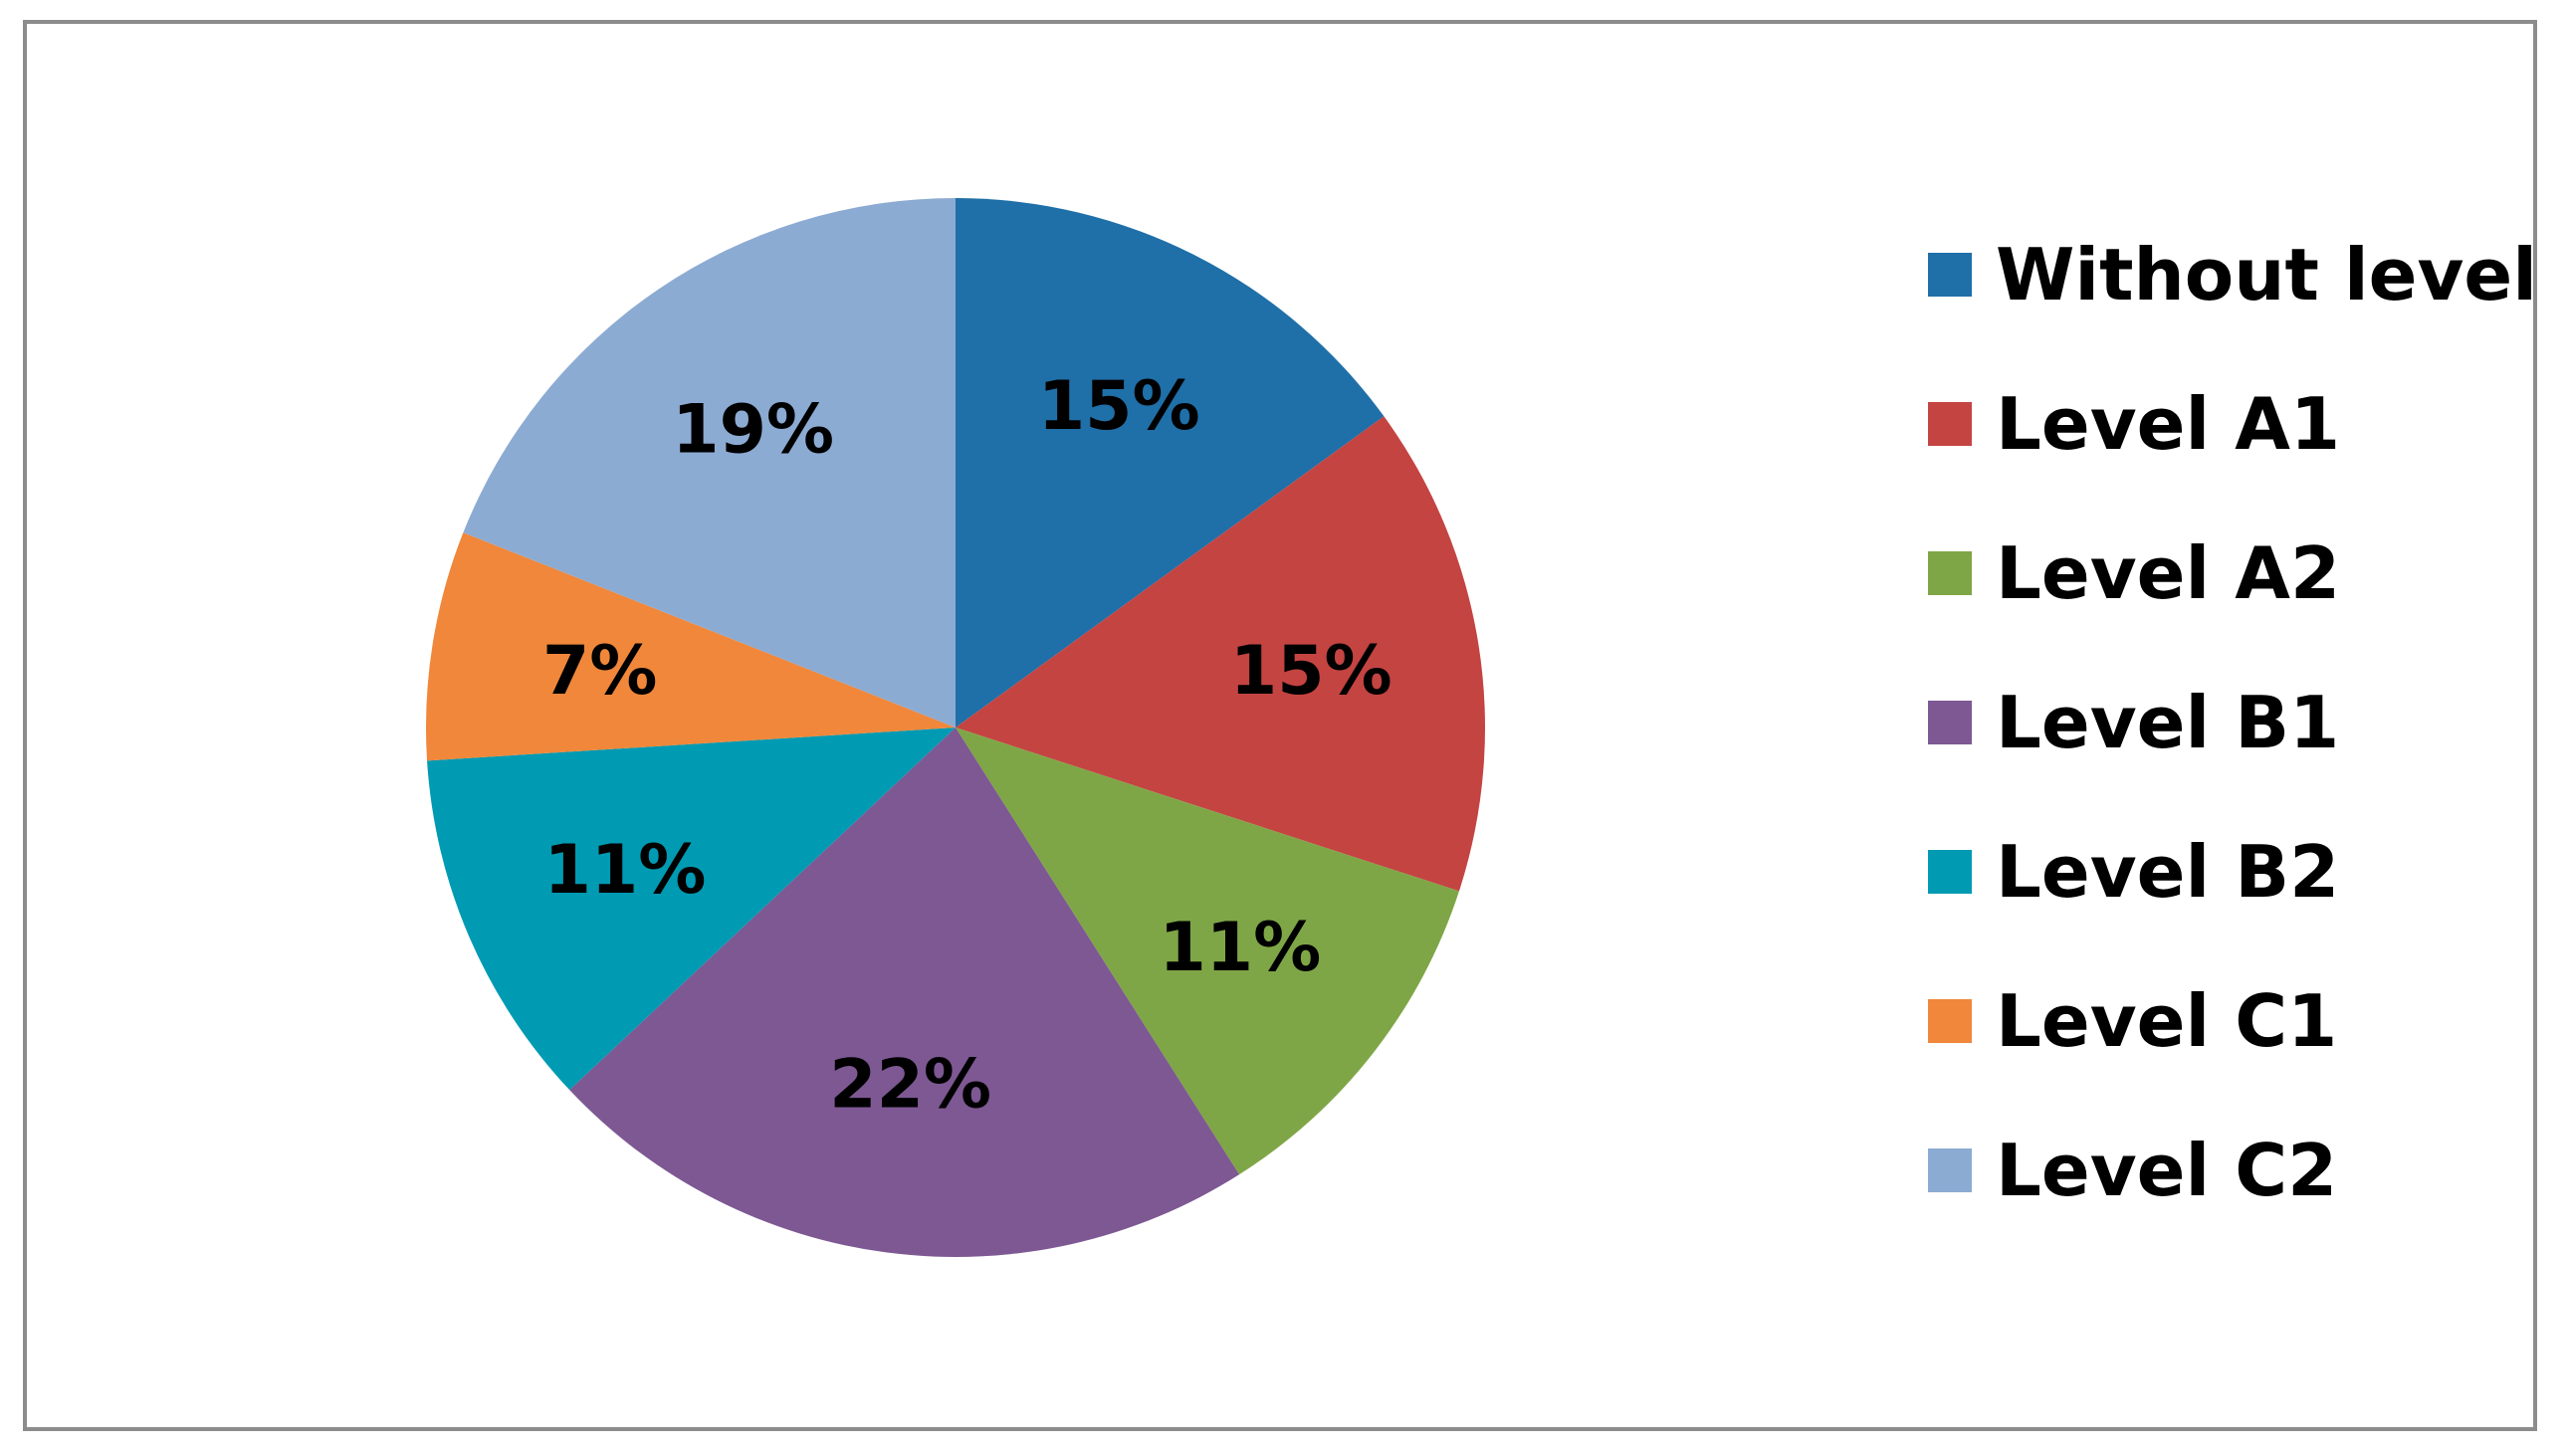 This screenshot has width=2568, height=1456. I want to click on legend-label-level-a1: Level A1, so click(2168, 424).